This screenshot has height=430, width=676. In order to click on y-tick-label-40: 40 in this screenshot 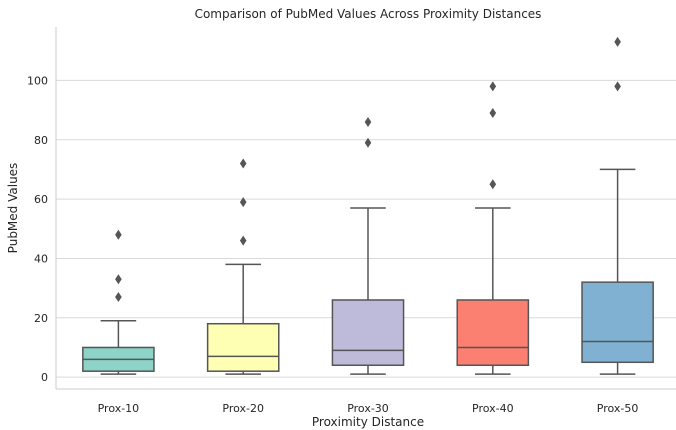, I will do `click(41, 258)`.